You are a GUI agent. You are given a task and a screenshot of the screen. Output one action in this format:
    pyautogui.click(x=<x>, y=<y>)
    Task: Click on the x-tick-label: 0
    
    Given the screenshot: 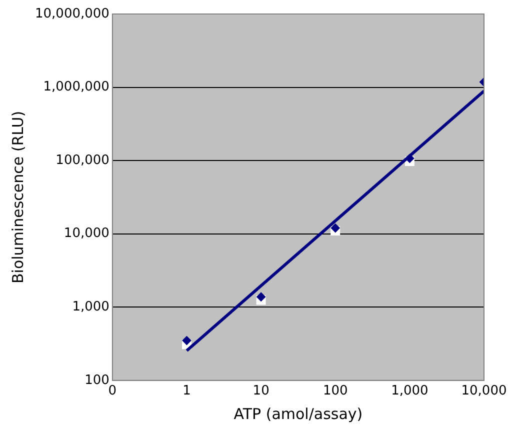 What is the action you would take?
    pyautogui.click(x=112, y=391)
    